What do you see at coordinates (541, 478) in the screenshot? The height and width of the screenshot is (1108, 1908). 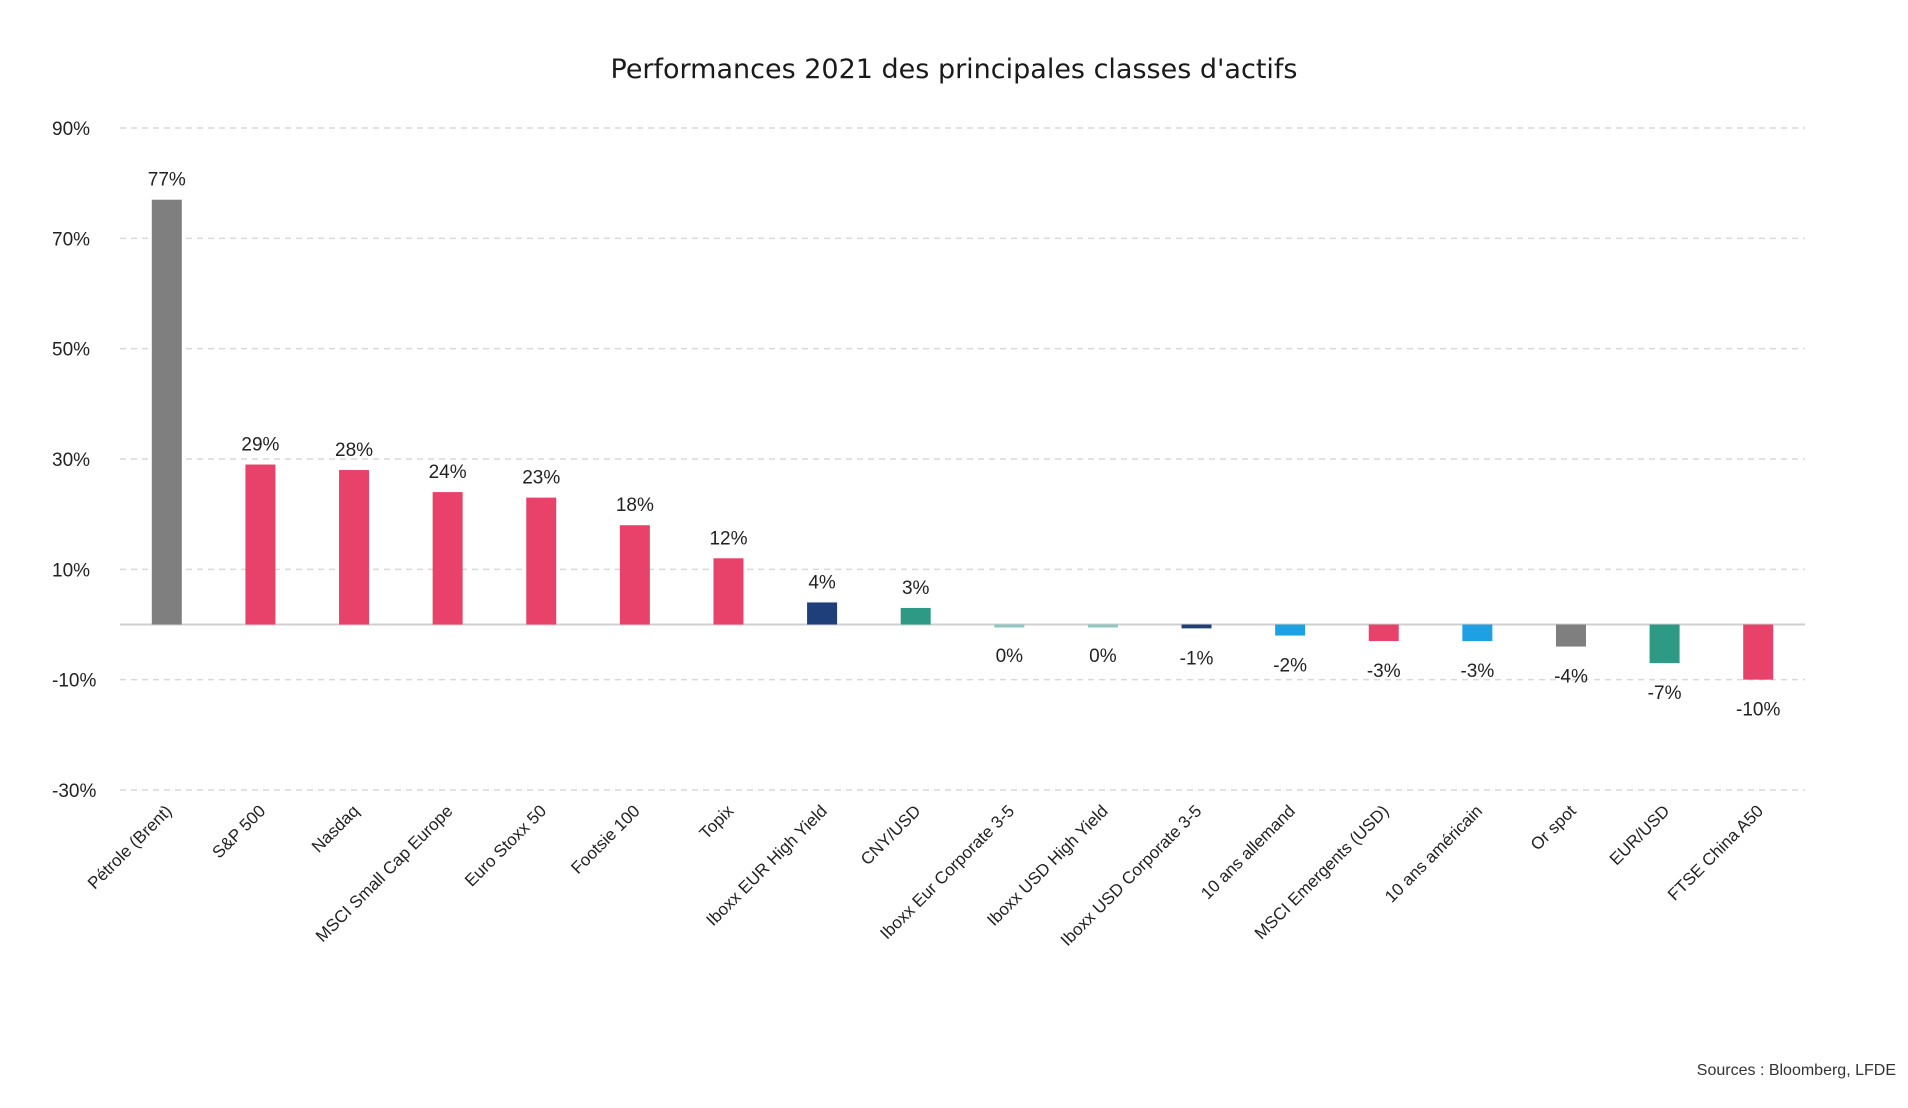 I see `data-label: 23%` at bounding box center [541, 478].